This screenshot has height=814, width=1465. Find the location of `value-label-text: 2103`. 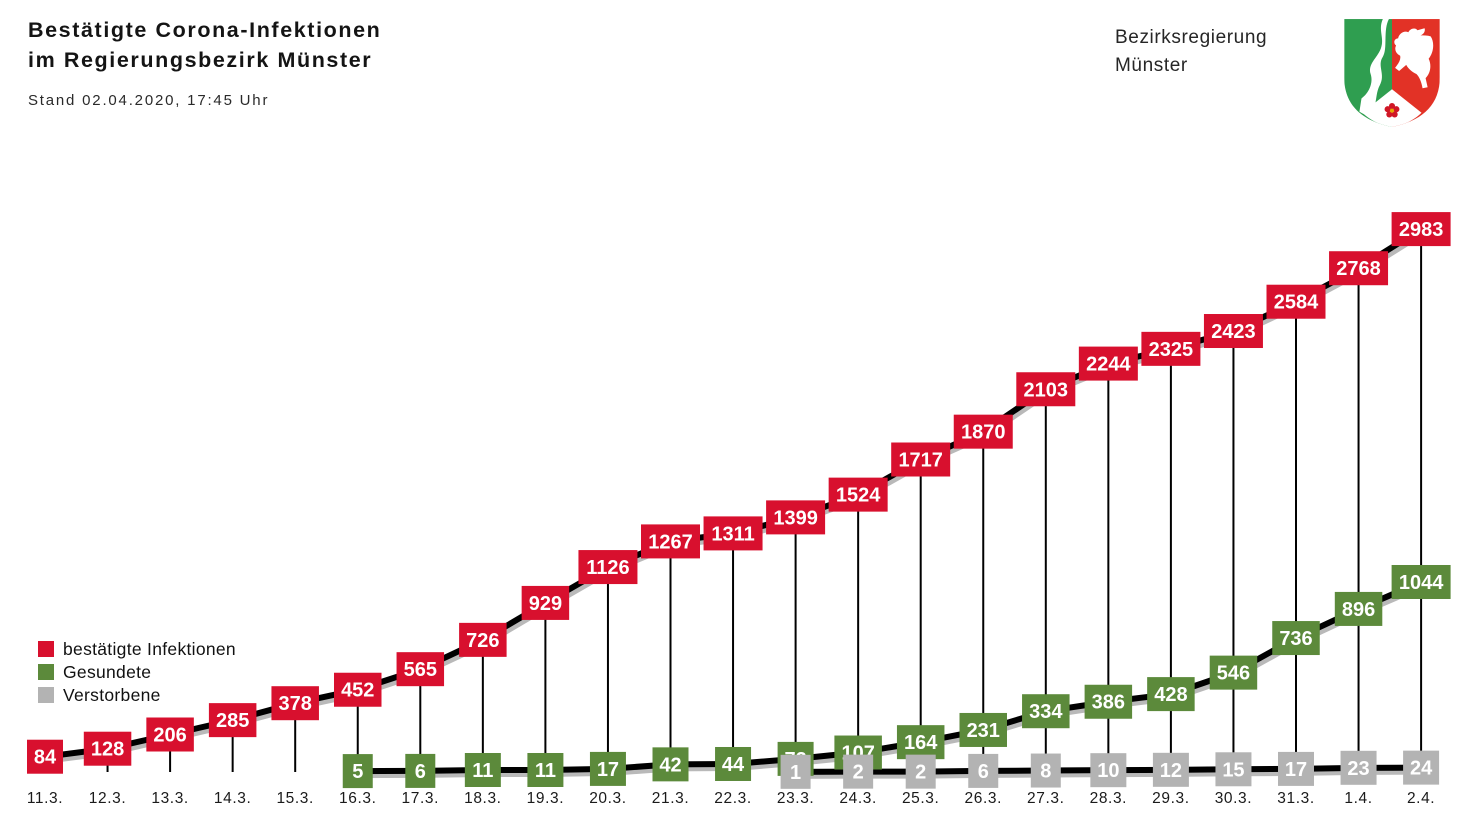

value-label-text: 2103 is located at coordinates (1046, 390).